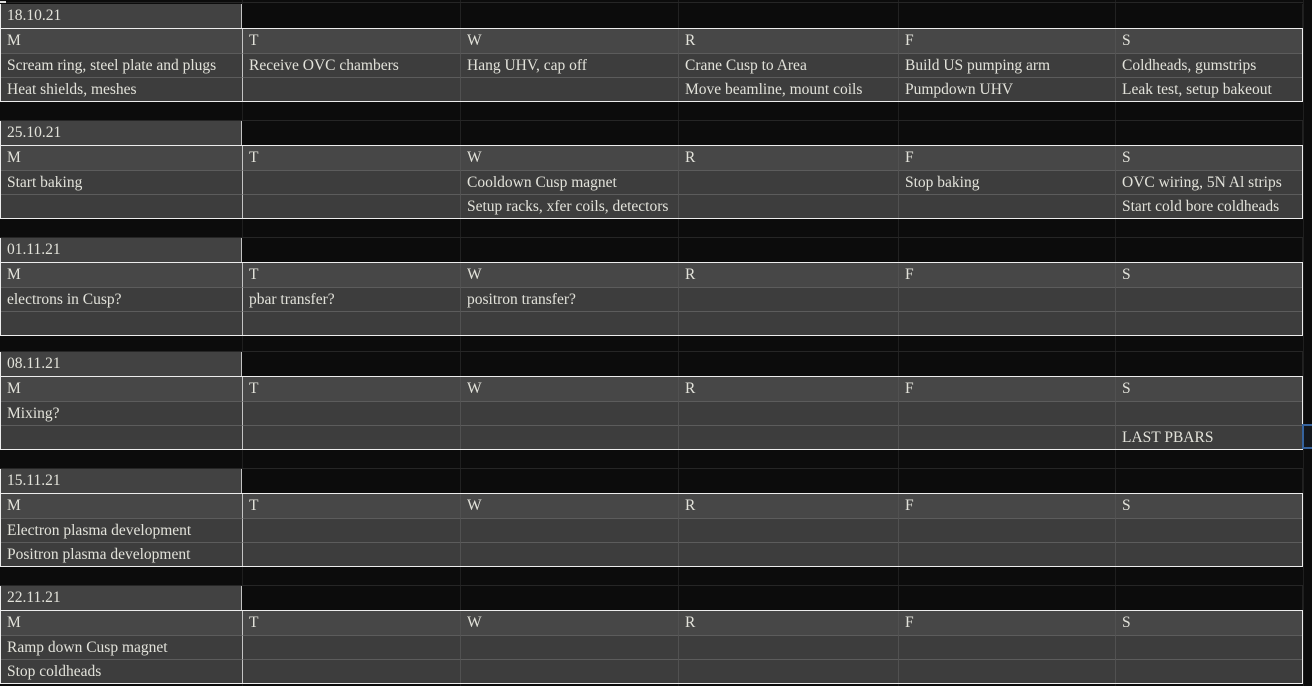 The width and height of the screenshot is (1312, 686). What do you see at coordinates (121, 89) in the screenshot?
I see `task-cell: Heat shields, meshes` at bounding box center [121, 89].